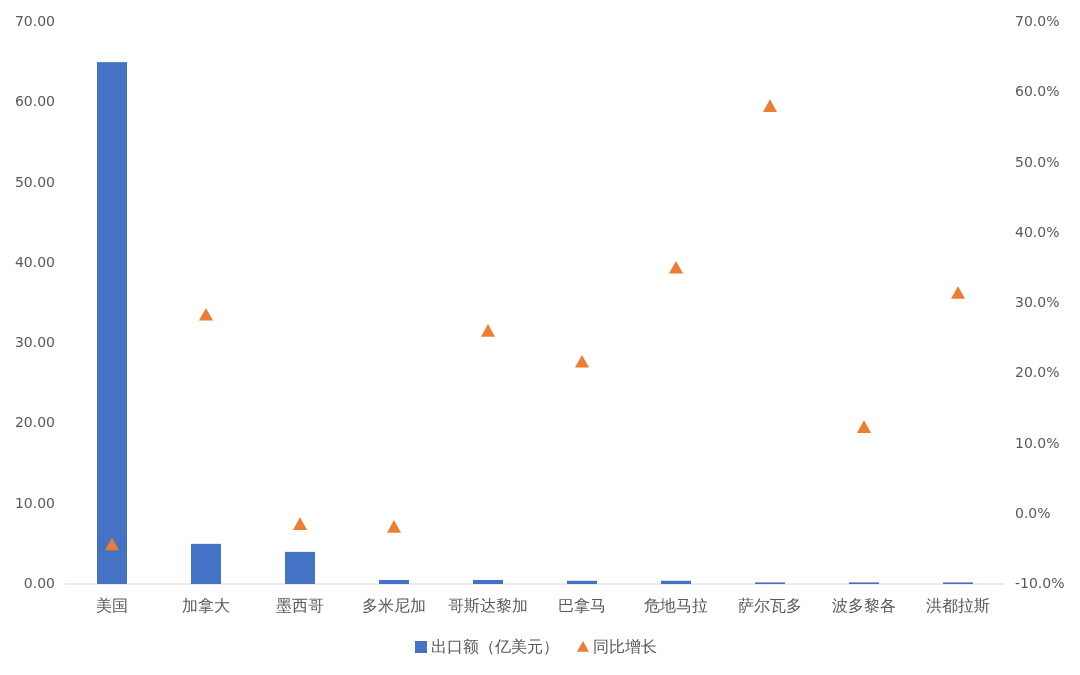 This screenshot has height=675, width=1080. Describe the element at coordinates (1037, 442) in the screenshot. I see `y2-tick-label: 10.0%` at that location.